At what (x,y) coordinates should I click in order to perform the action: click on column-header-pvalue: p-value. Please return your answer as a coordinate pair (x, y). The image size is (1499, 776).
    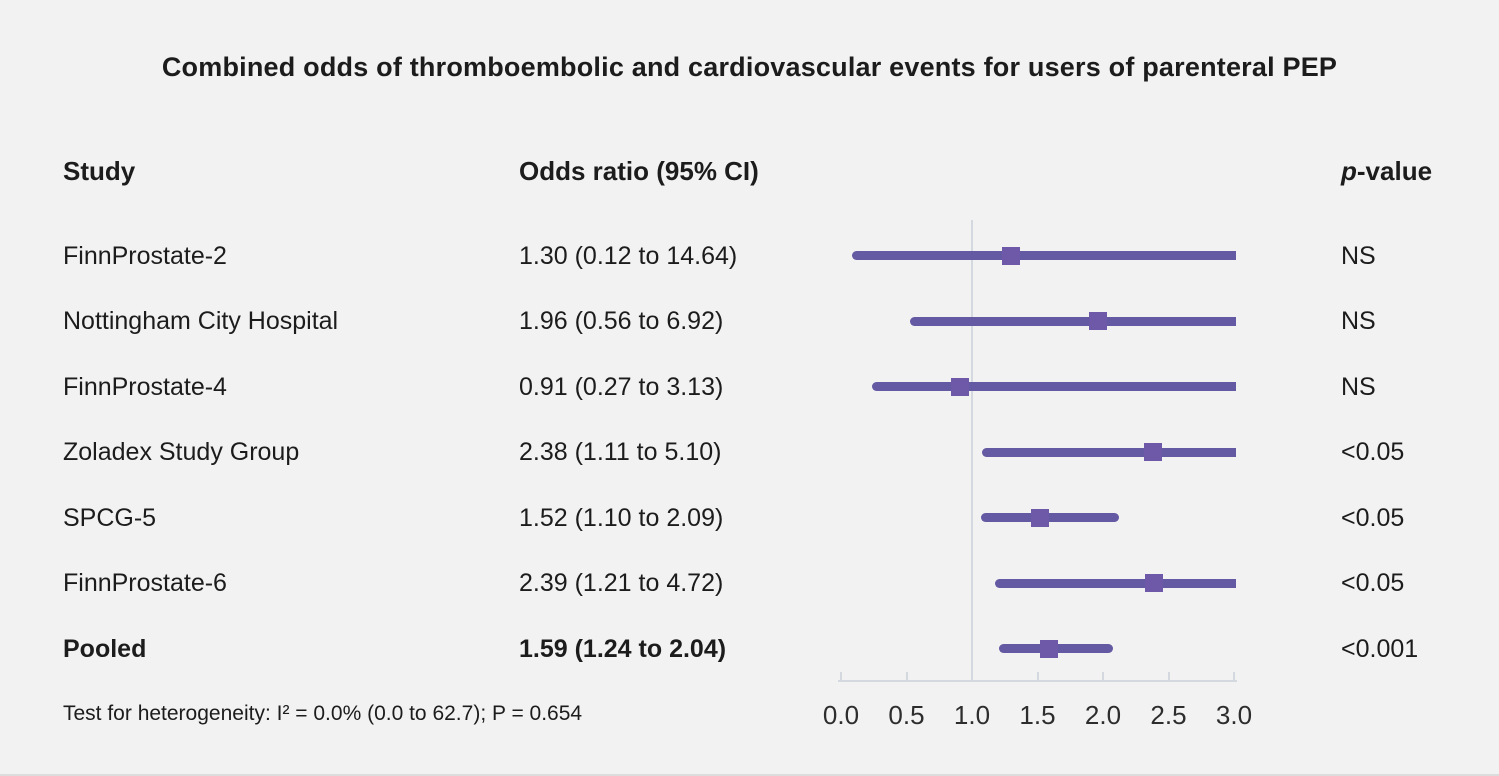
    Looking at the image, I should click on (1386, 171).